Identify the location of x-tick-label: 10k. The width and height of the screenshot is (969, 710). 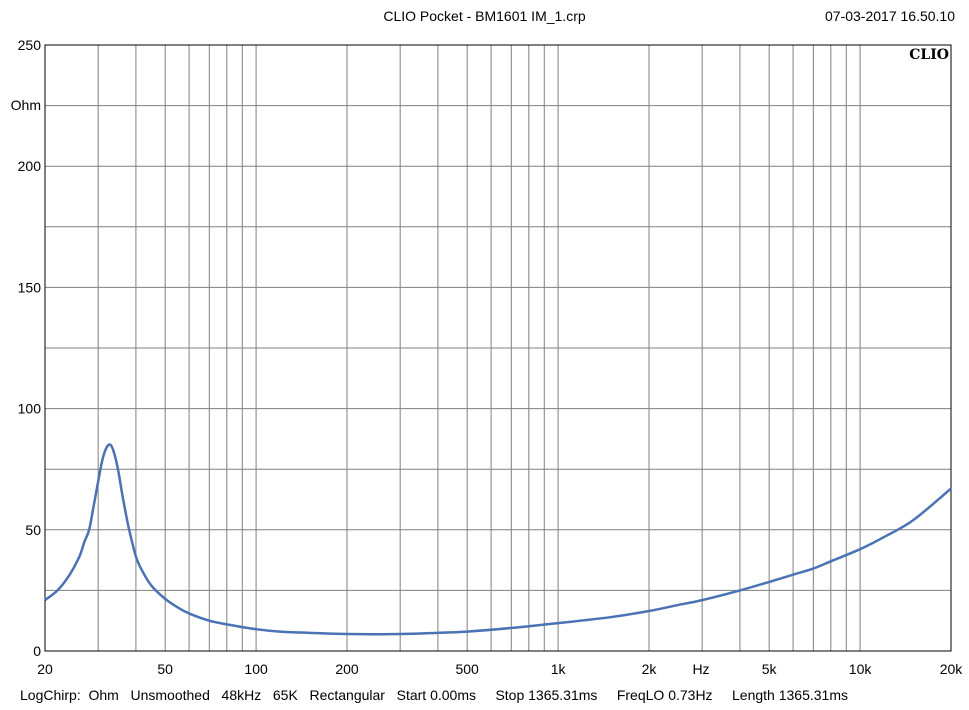
(861, 669).